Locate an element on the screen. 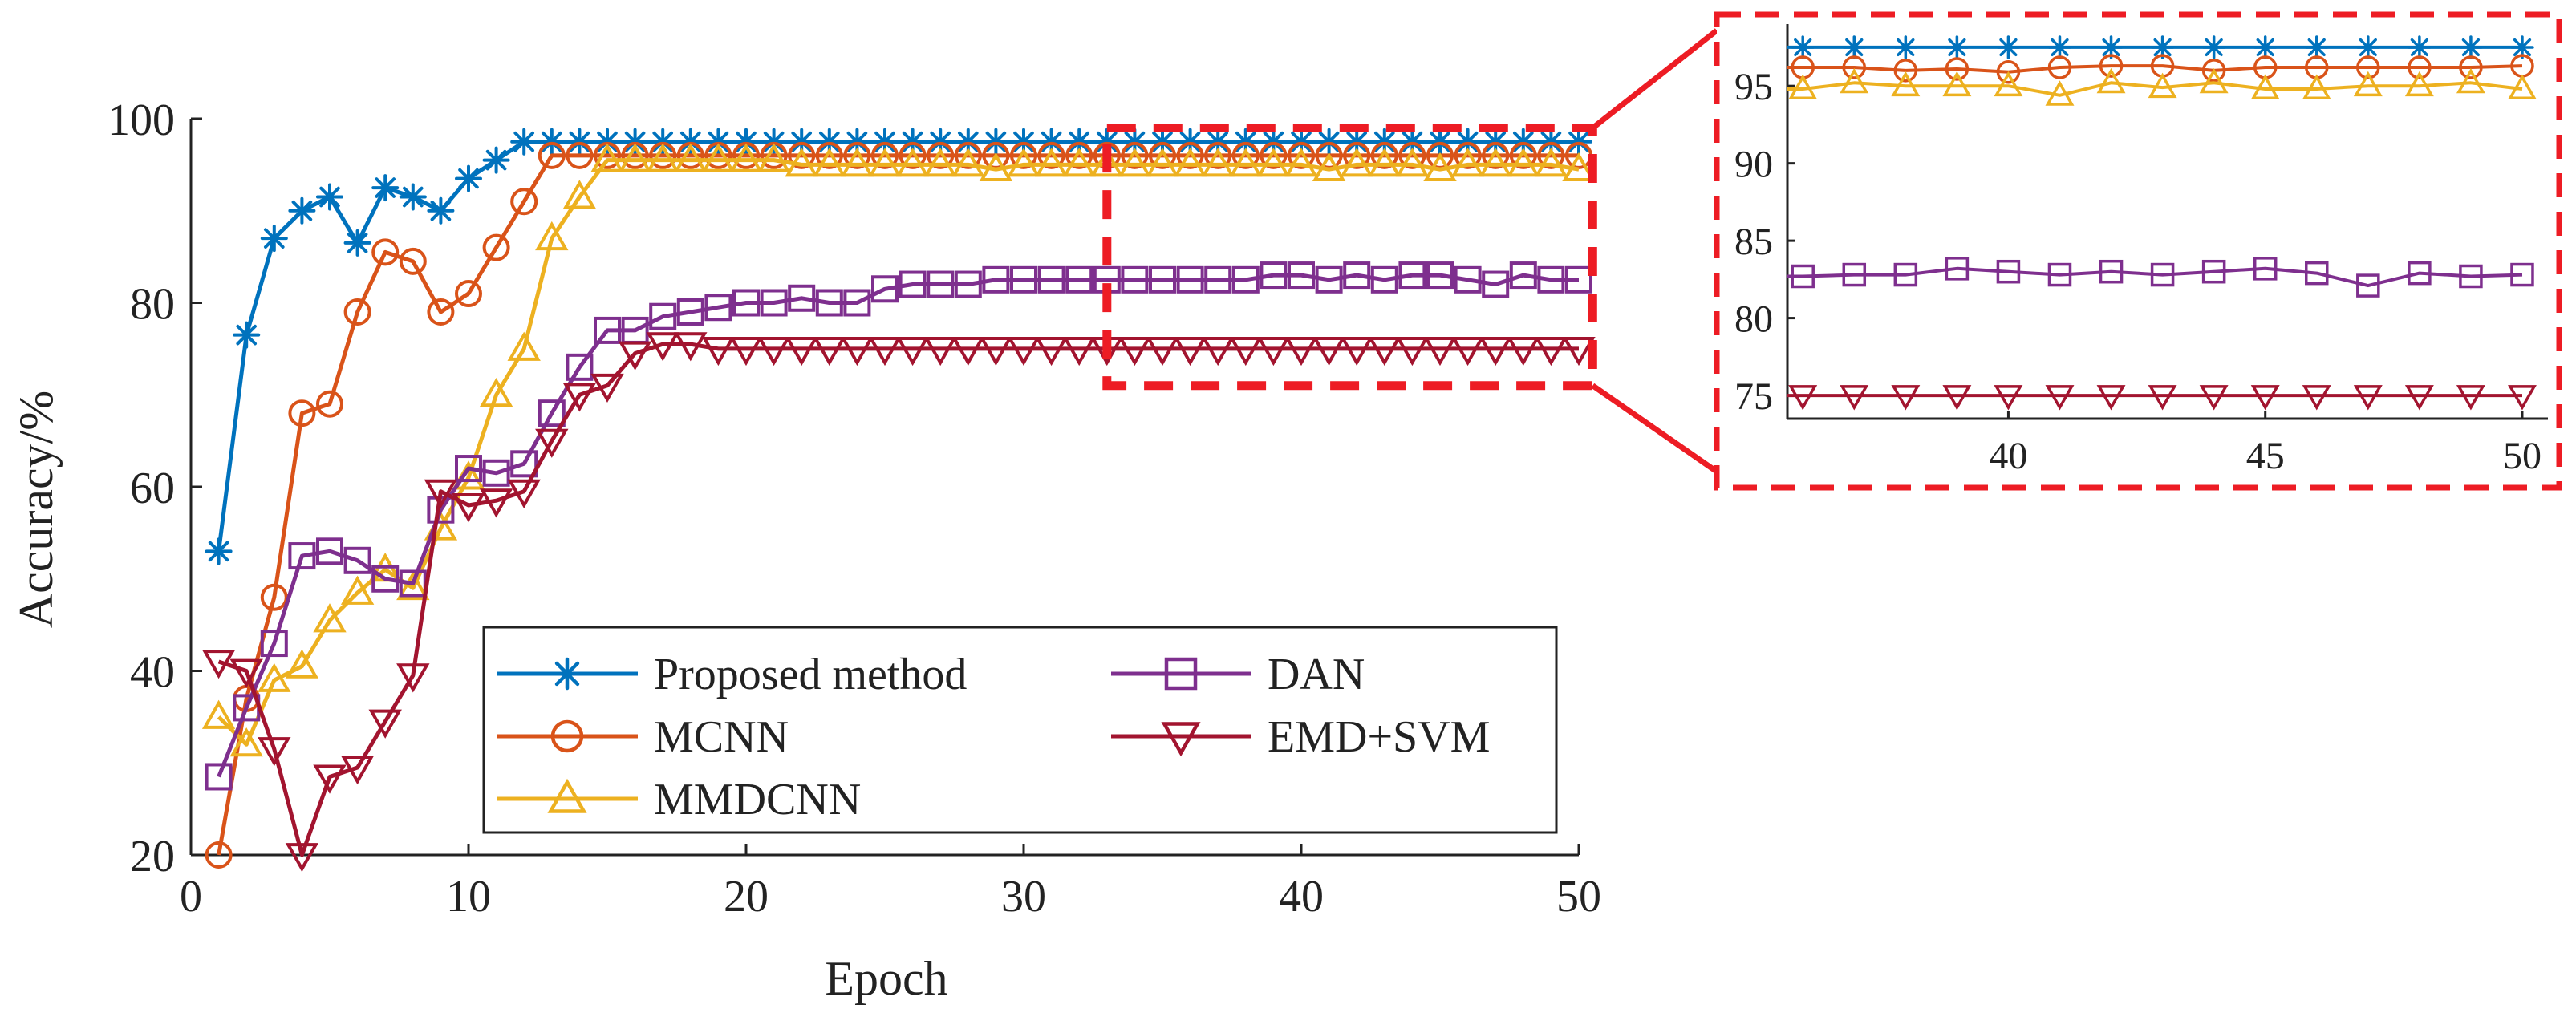 The height and width of the screenshot is (1025, 2576). inset-series-mmdcnn is located at coordinates (2162, 86).